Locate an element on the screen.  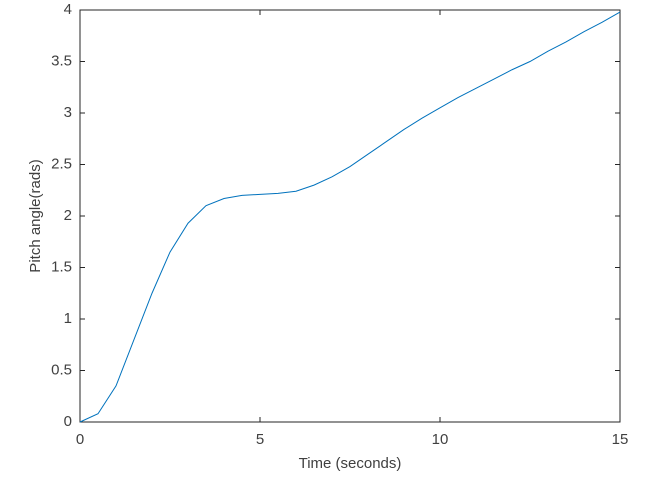
y-tick-label: 4 is located at coordinates (68, 9).